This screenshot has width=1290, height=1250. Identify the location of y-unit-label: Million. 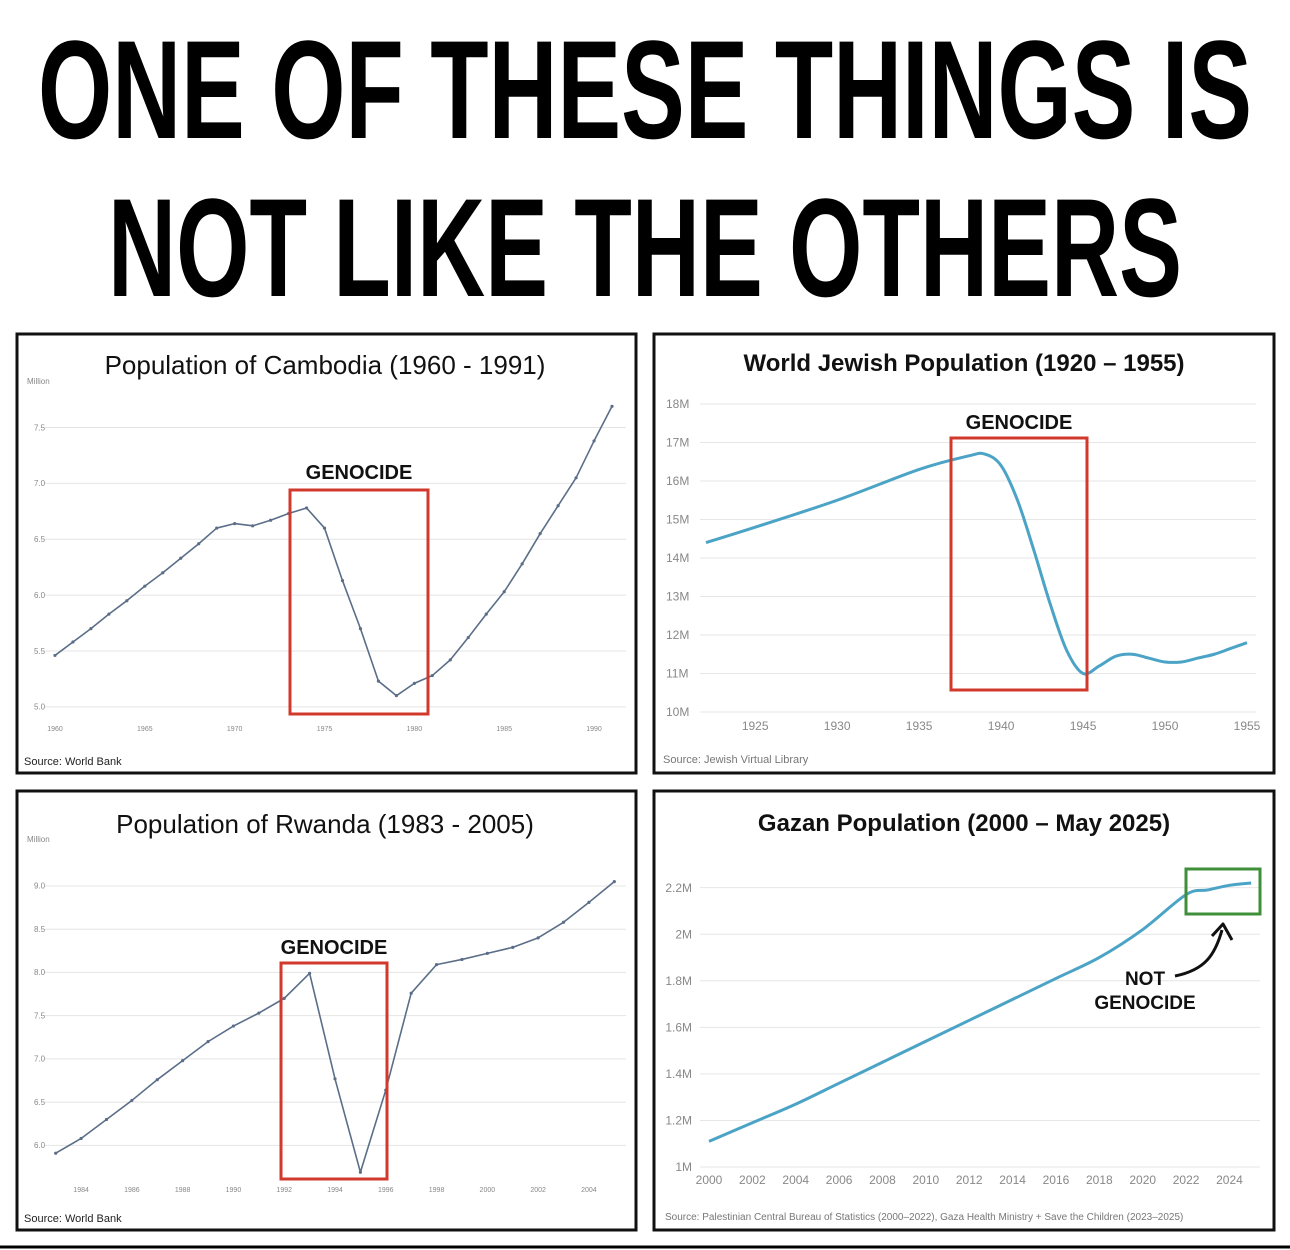
(38, 839).